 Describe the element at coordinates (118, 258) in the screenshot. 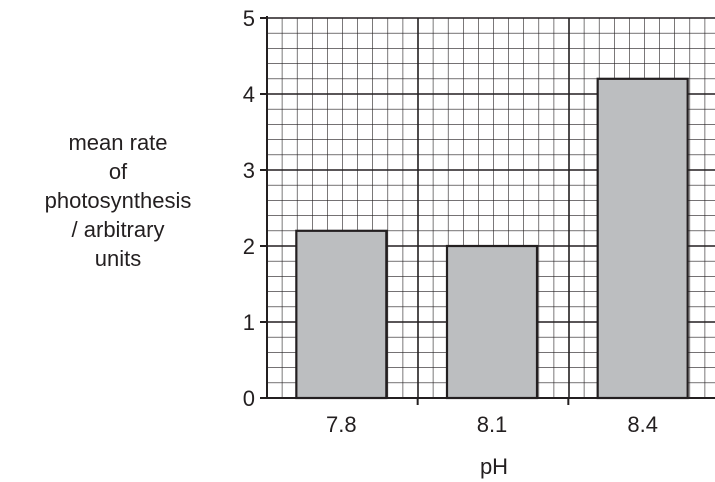

I see `y-axis-title-line: units` at that location.